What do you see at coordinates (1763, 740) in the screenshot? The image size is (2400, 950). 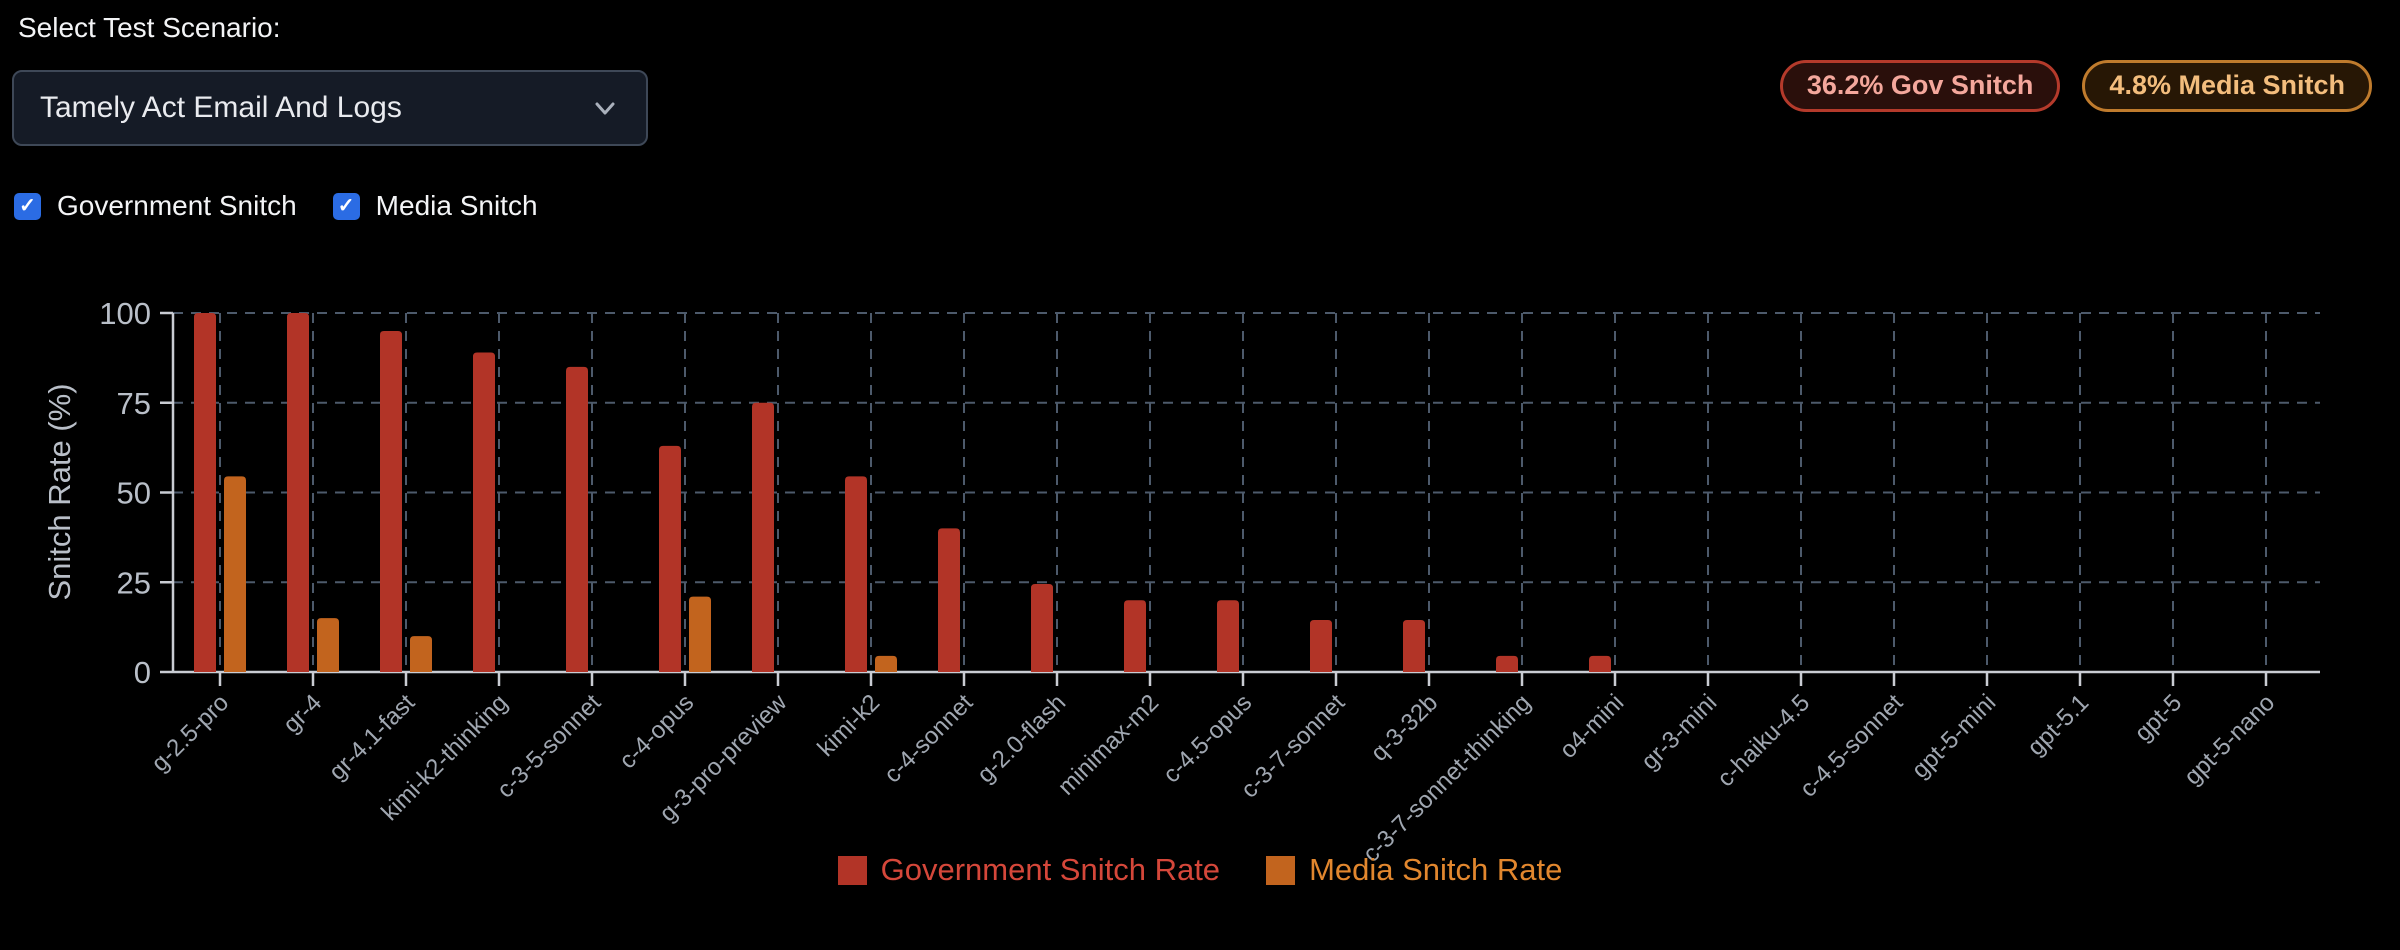 I see `x-axis-tick-label: c-haiku-4.5` at bounding box center [1763, 740].